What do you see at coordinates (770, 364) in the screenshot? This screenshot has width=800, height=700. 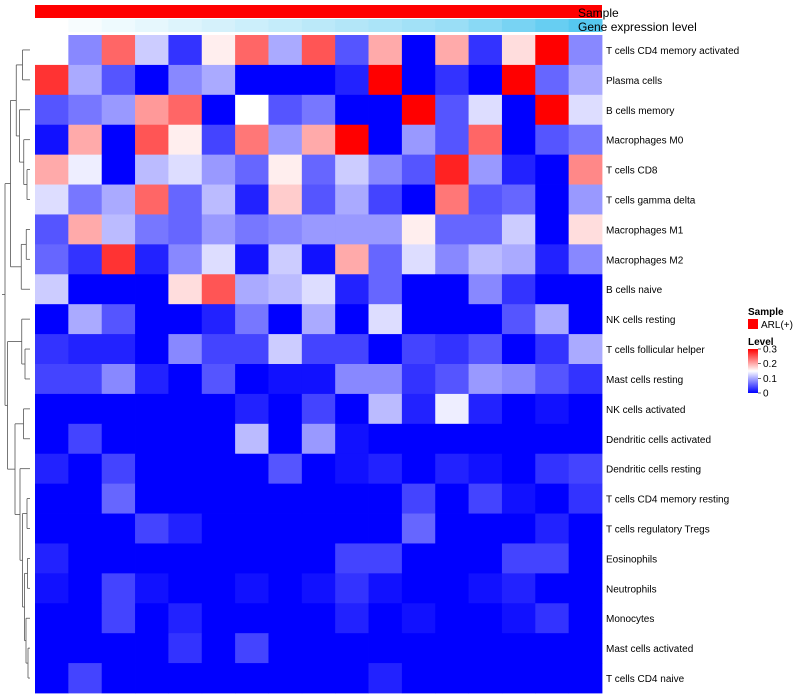 I see `legend-tick-label: 0.2` at bounding box center [770, 364].